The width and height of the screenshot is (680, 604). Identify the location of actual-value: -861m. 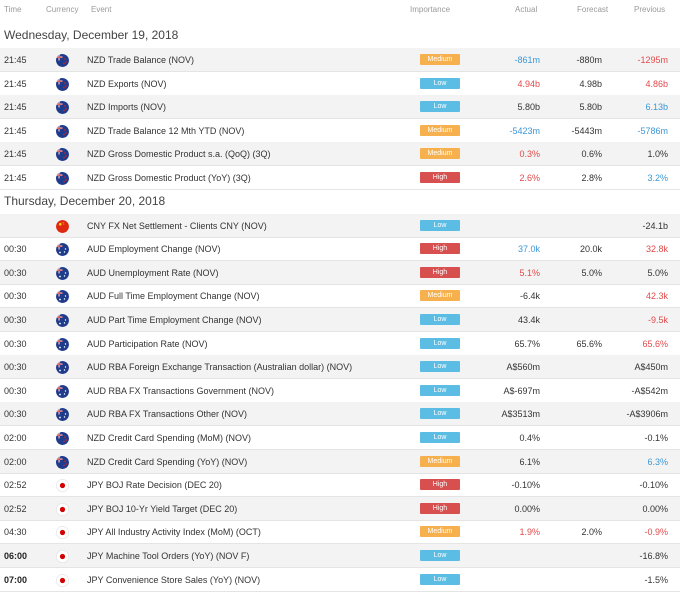
(527, 60).